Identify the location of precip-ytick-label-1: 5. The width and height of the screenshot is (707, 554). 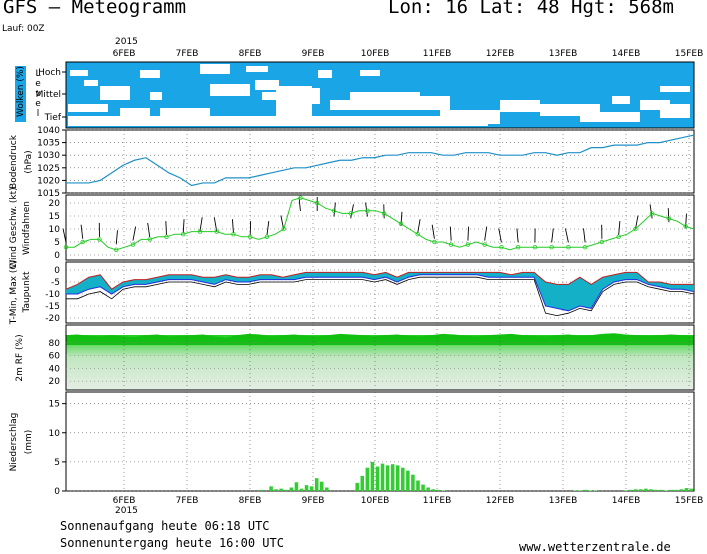
(57, 463).